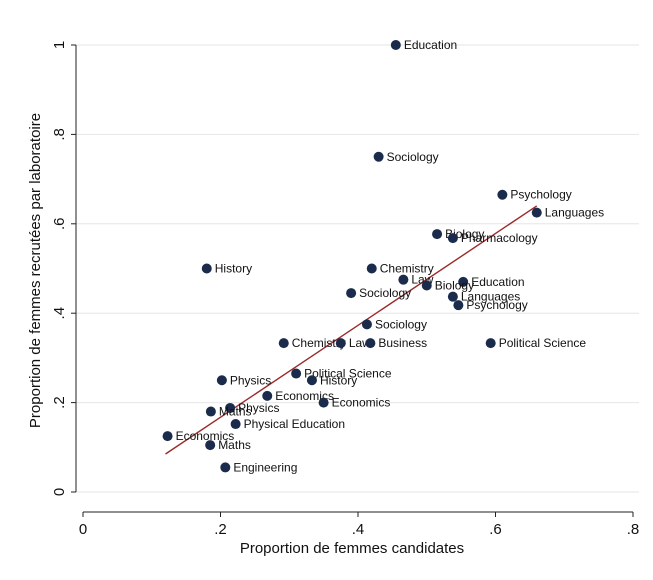  I want to click on y-tick-label: .8, so click(59, 134).